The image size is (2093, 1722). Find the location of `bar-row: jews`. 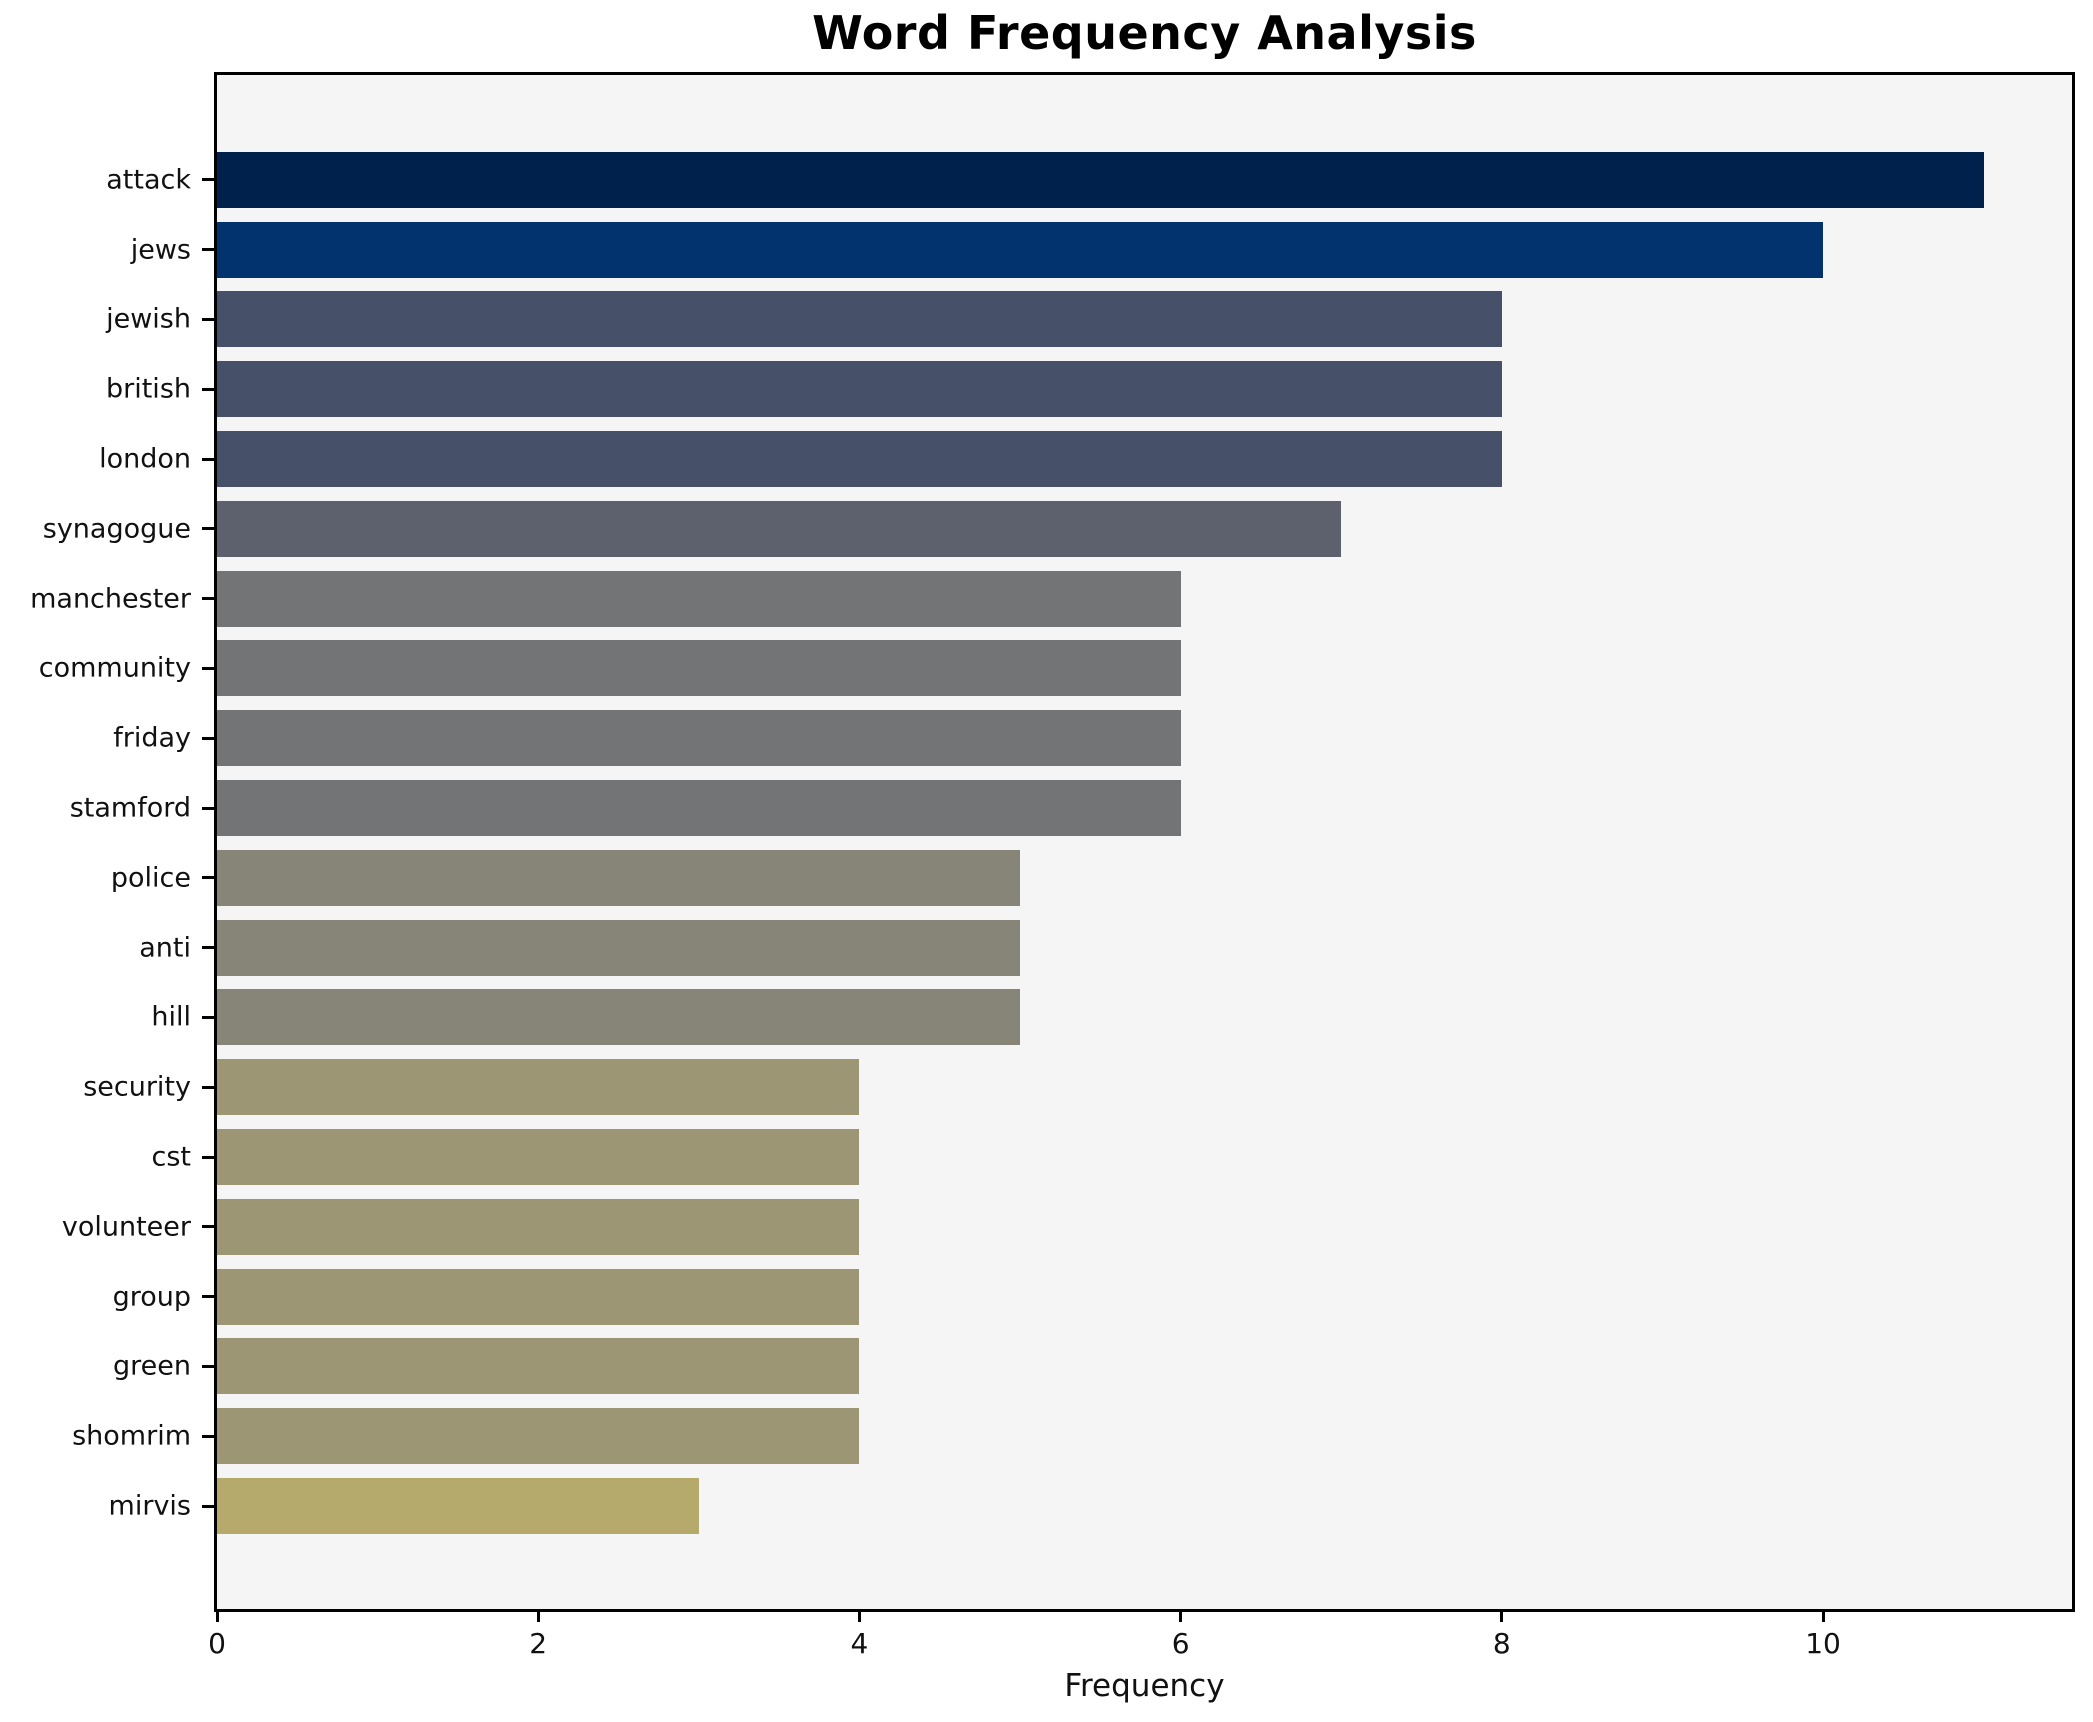

bar-row: jews is located at coordinates (1101, 250).